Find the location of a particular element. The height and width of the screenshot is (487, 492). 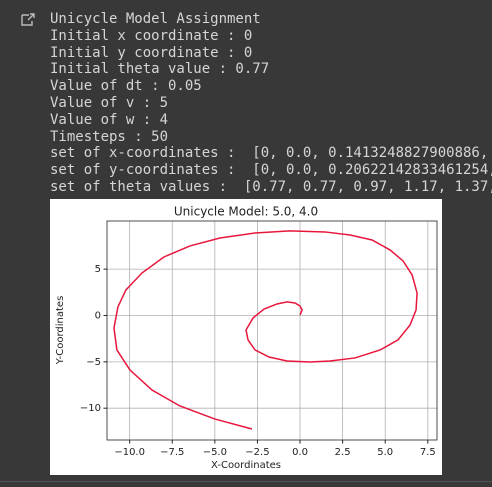

output-line: Value of v : 5 is located at coordinates (109, 102).